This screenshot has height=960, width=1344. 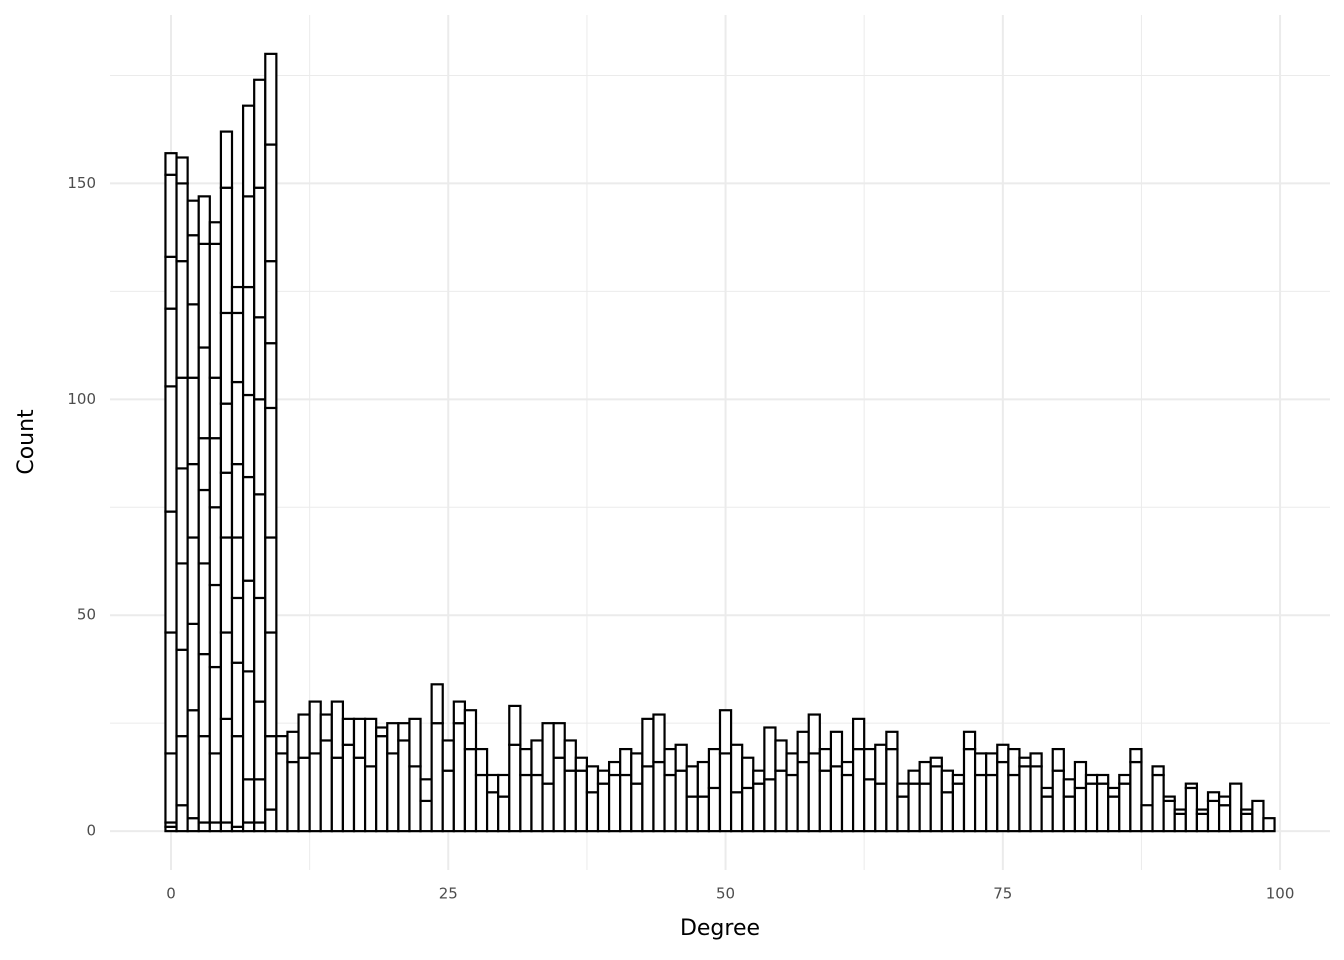 I want to click on x-tick-label: 100, so click(x=1280, y=894).